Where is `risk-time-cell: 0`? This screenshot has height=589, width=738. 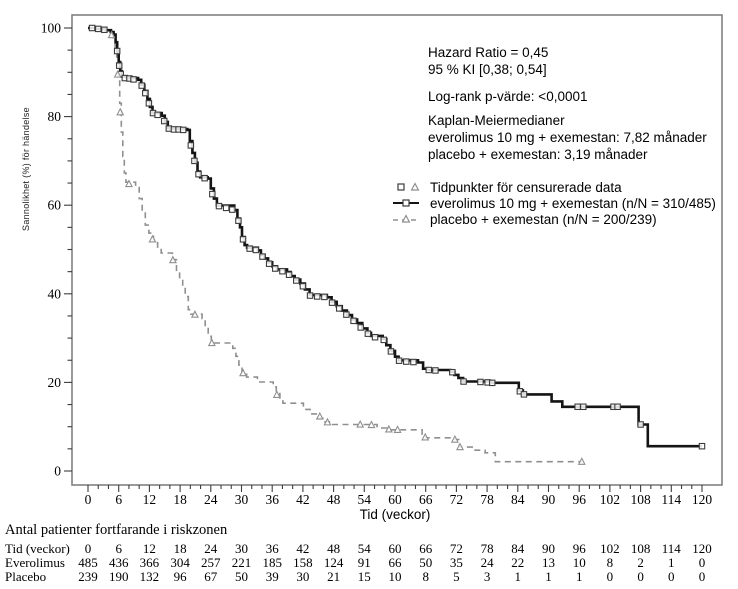 risk-time-cell: 0 is located at coordinates (88, 548).